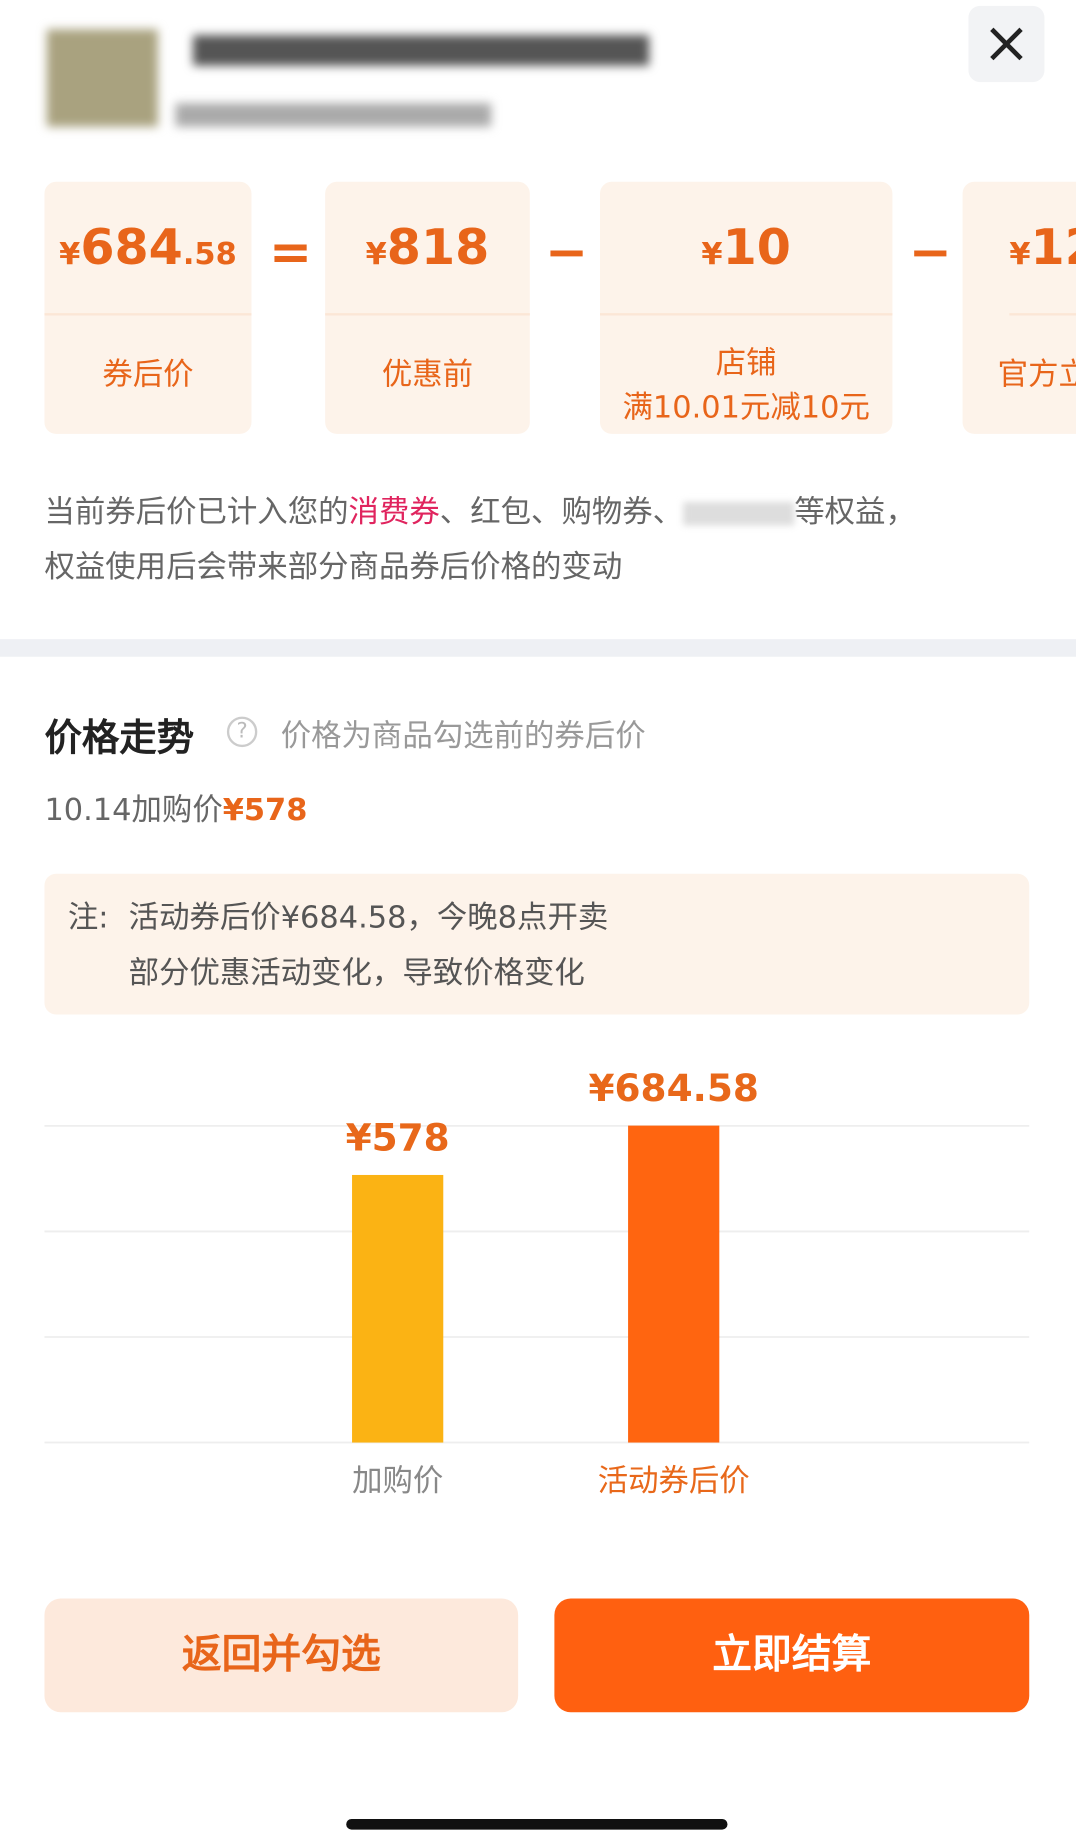 The width and height of the screenshot is (1076, 1833). I want to click on value-label: ¥578, so click(398, 1137).